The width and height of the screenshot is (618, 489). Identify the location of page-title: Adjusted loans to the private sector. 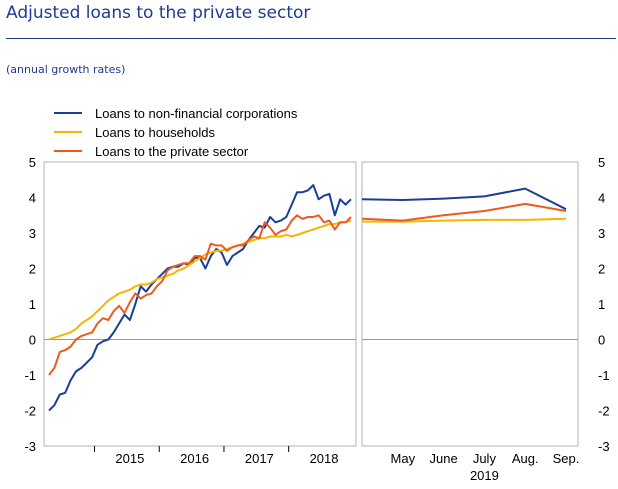
(158, 13).